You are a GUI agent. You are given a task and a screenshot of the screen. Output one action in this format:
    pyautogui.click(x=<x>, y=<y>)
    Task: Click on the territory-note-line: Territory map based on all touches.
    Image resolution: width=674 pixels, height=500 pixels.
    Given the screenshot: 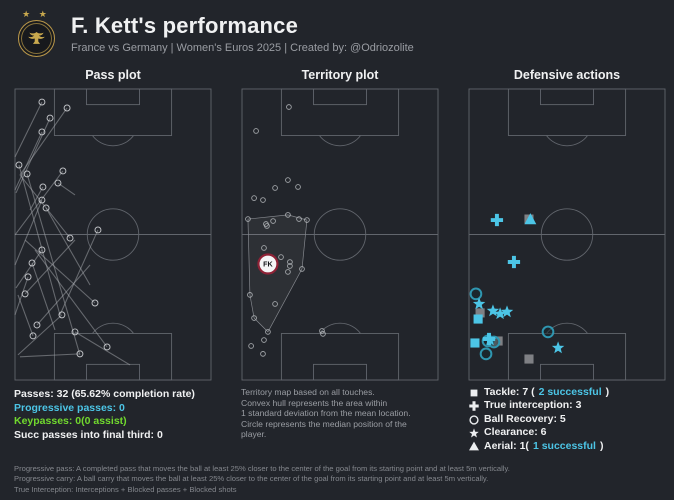 What is the action you would take?
    pyautogui.click(x=308, y=392)
    